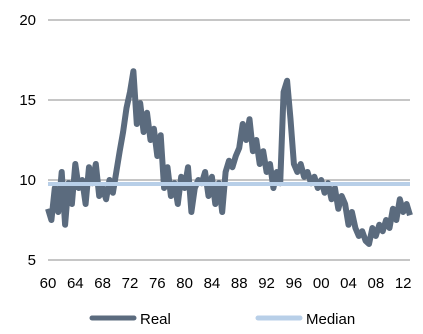  What do you see at coordinates (222, 319) in the screenshot?
I see `legend: Real Median` at bounding box center [222, 319].